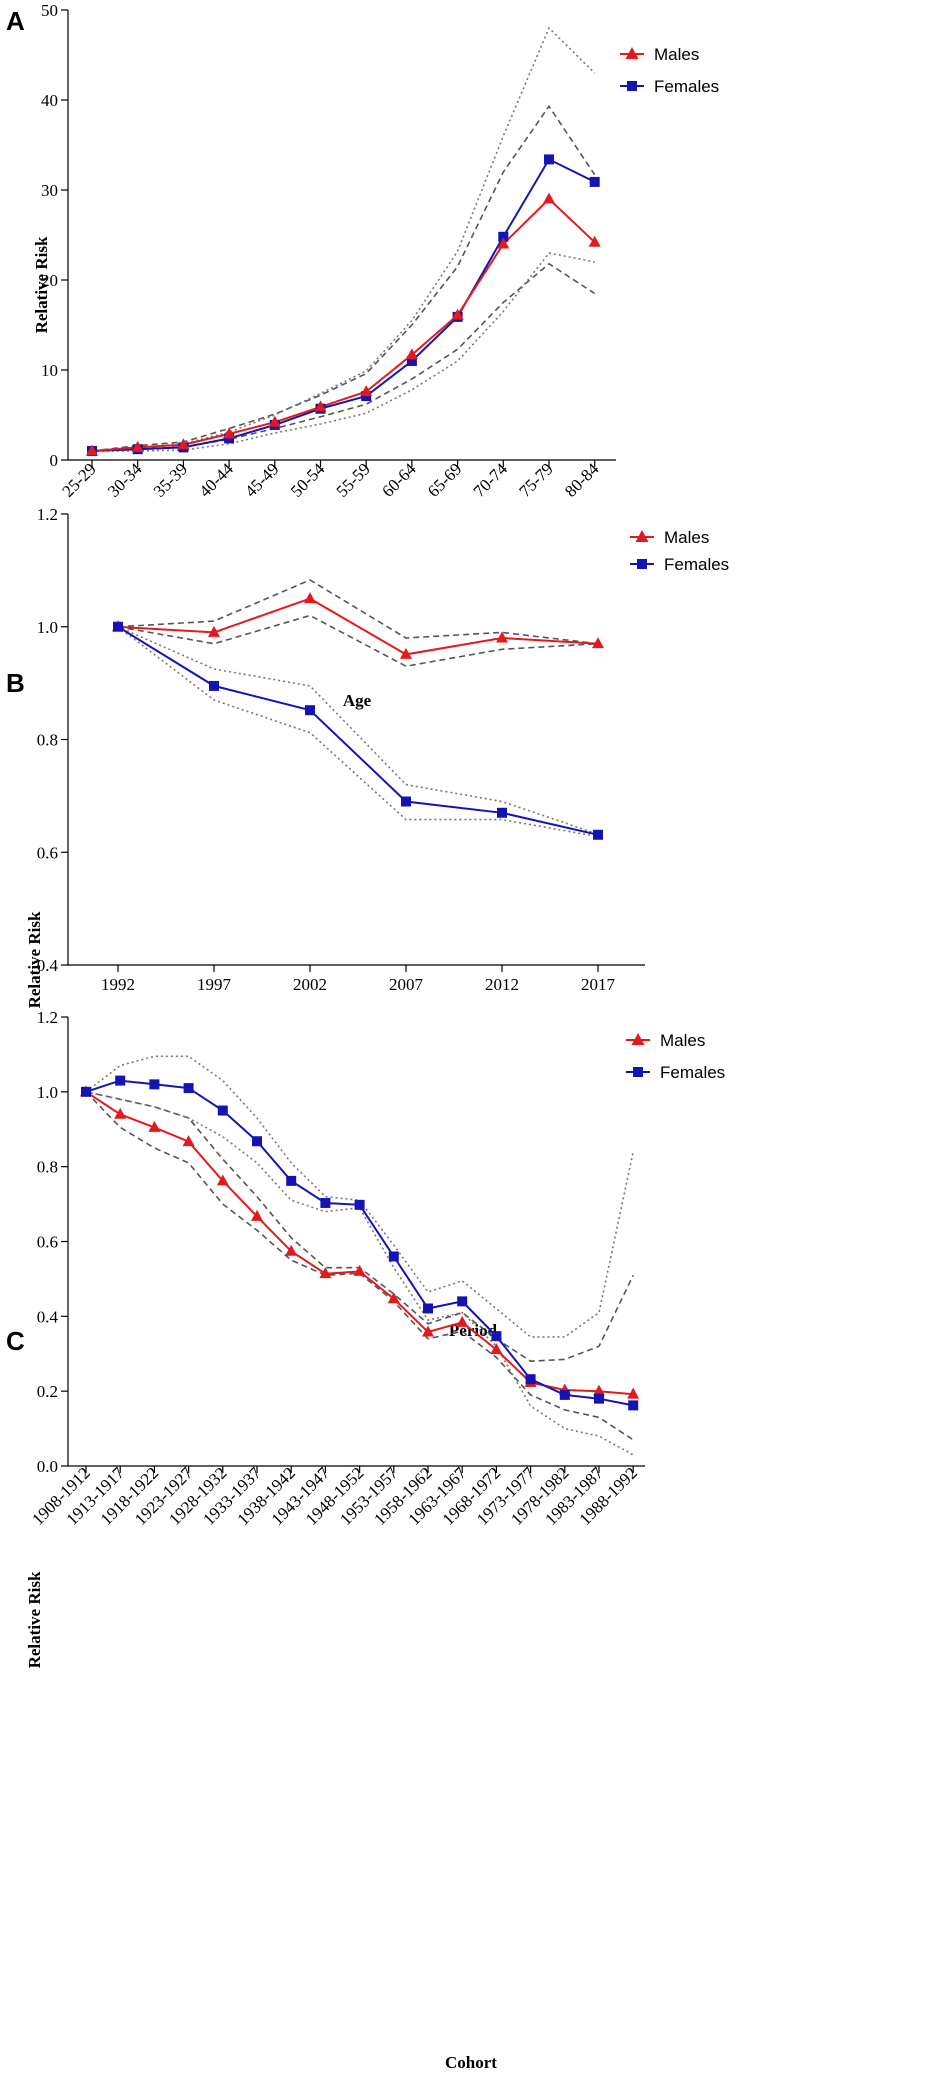 The image size is (950, 2074). What do you see at coordinates (49, 100) in the screenshot?
I see `y-tick-label: 40` at bounding box center [49, 100].